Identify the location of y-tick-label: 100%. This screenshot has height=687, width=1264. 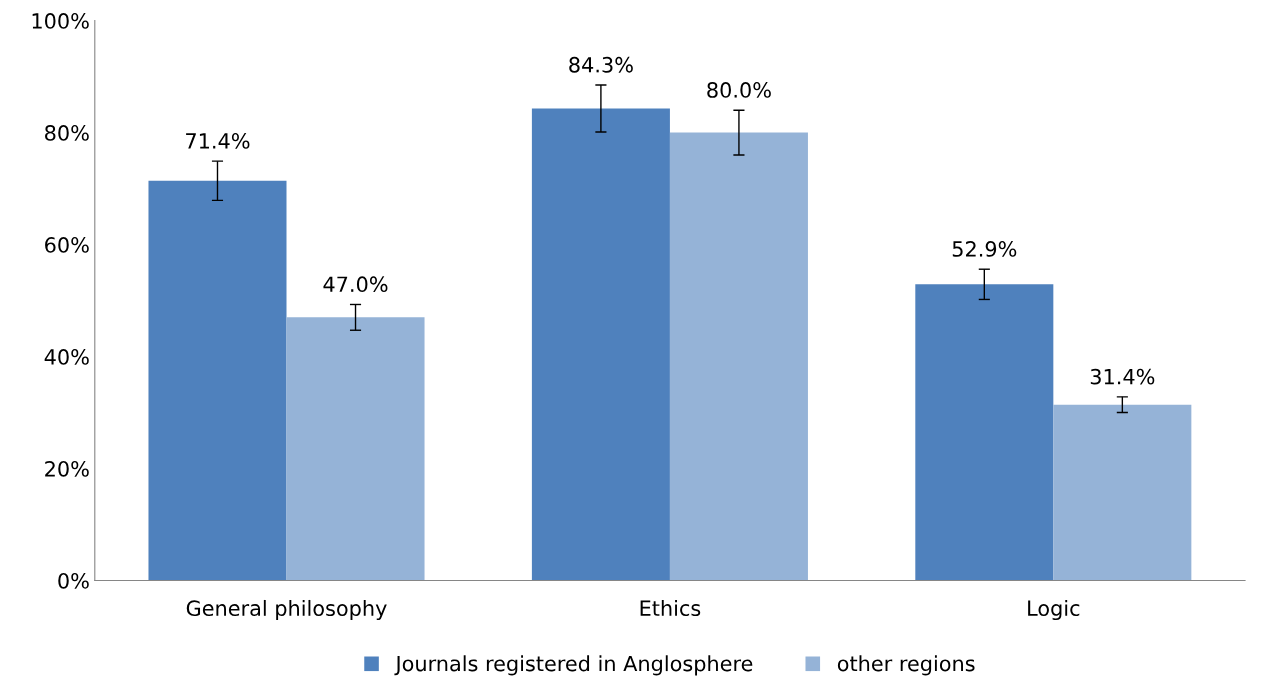
(60, 21).